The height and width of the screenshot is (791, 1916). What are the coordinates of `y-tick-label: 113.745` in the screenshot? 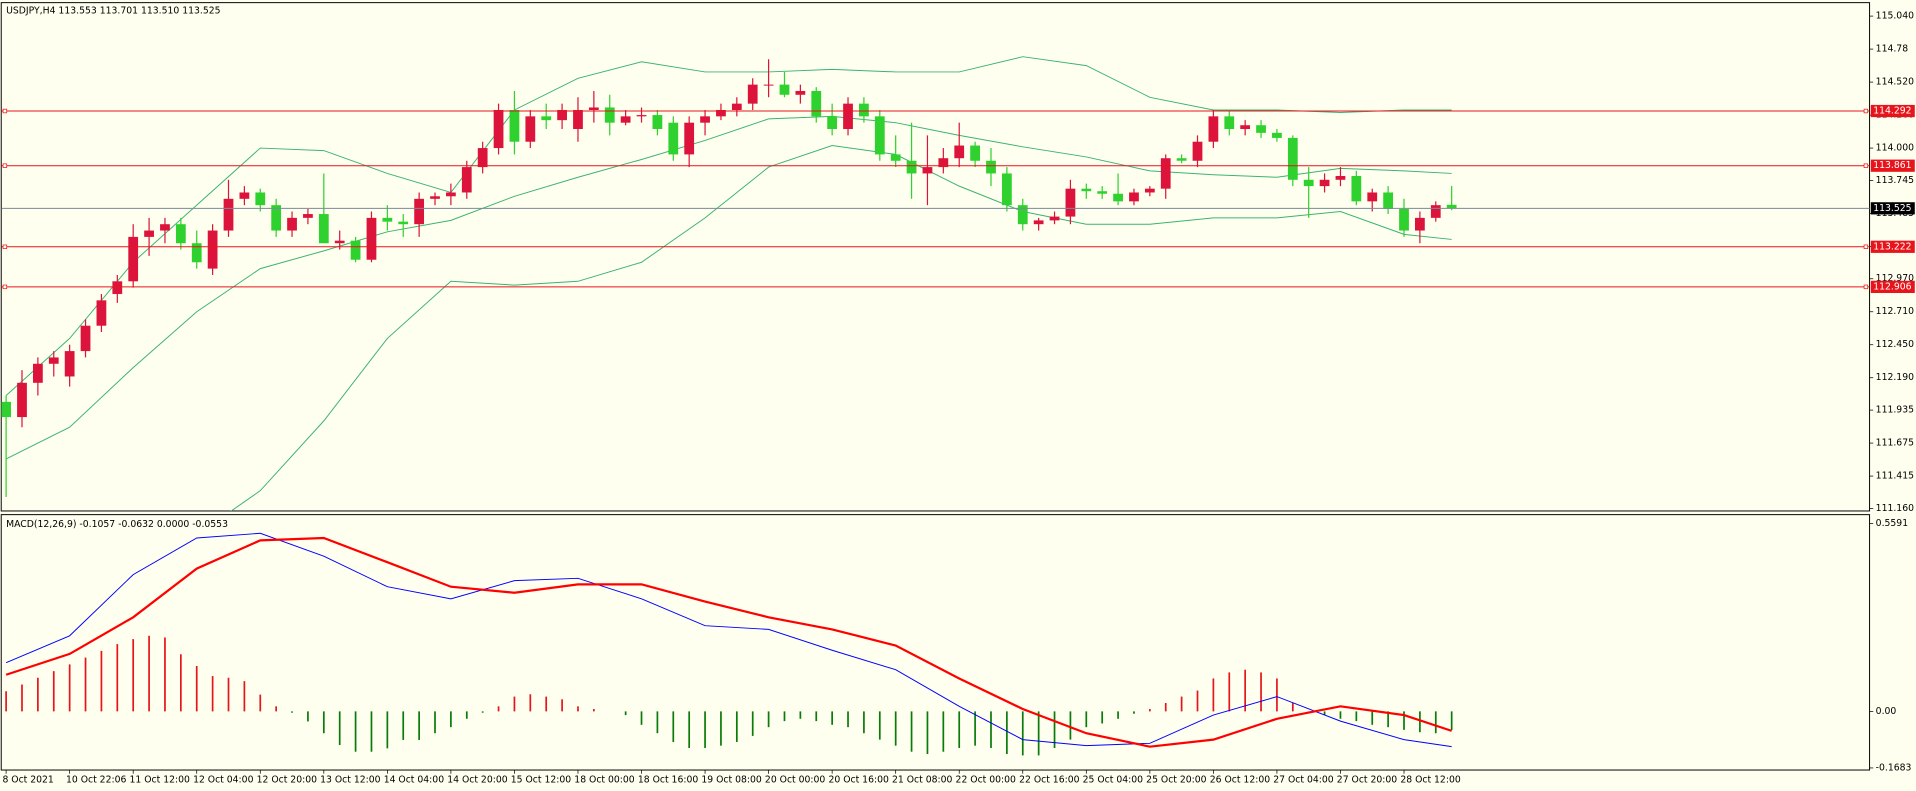 It's located at (1895, 180).